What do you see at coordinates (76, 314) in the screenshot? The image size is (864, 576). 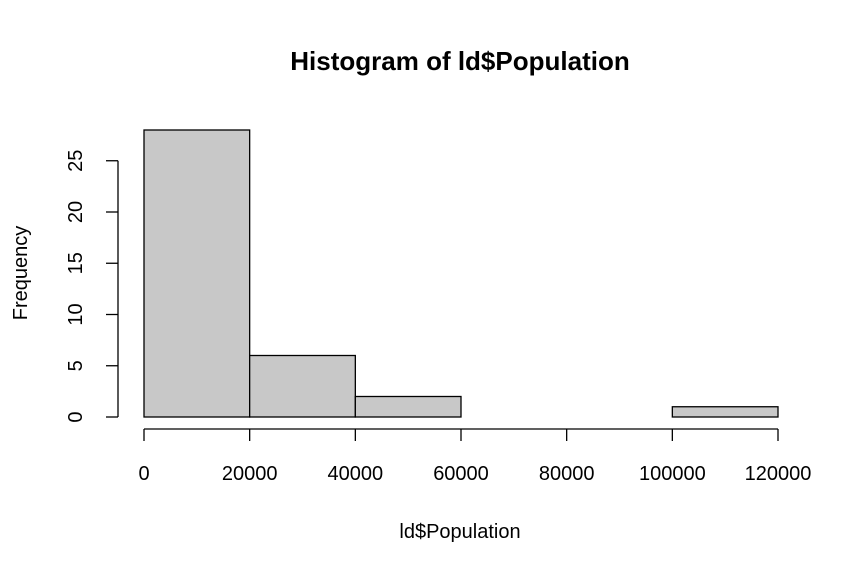 I see `y-tick-label: 10` at bounding box center [76, 314].